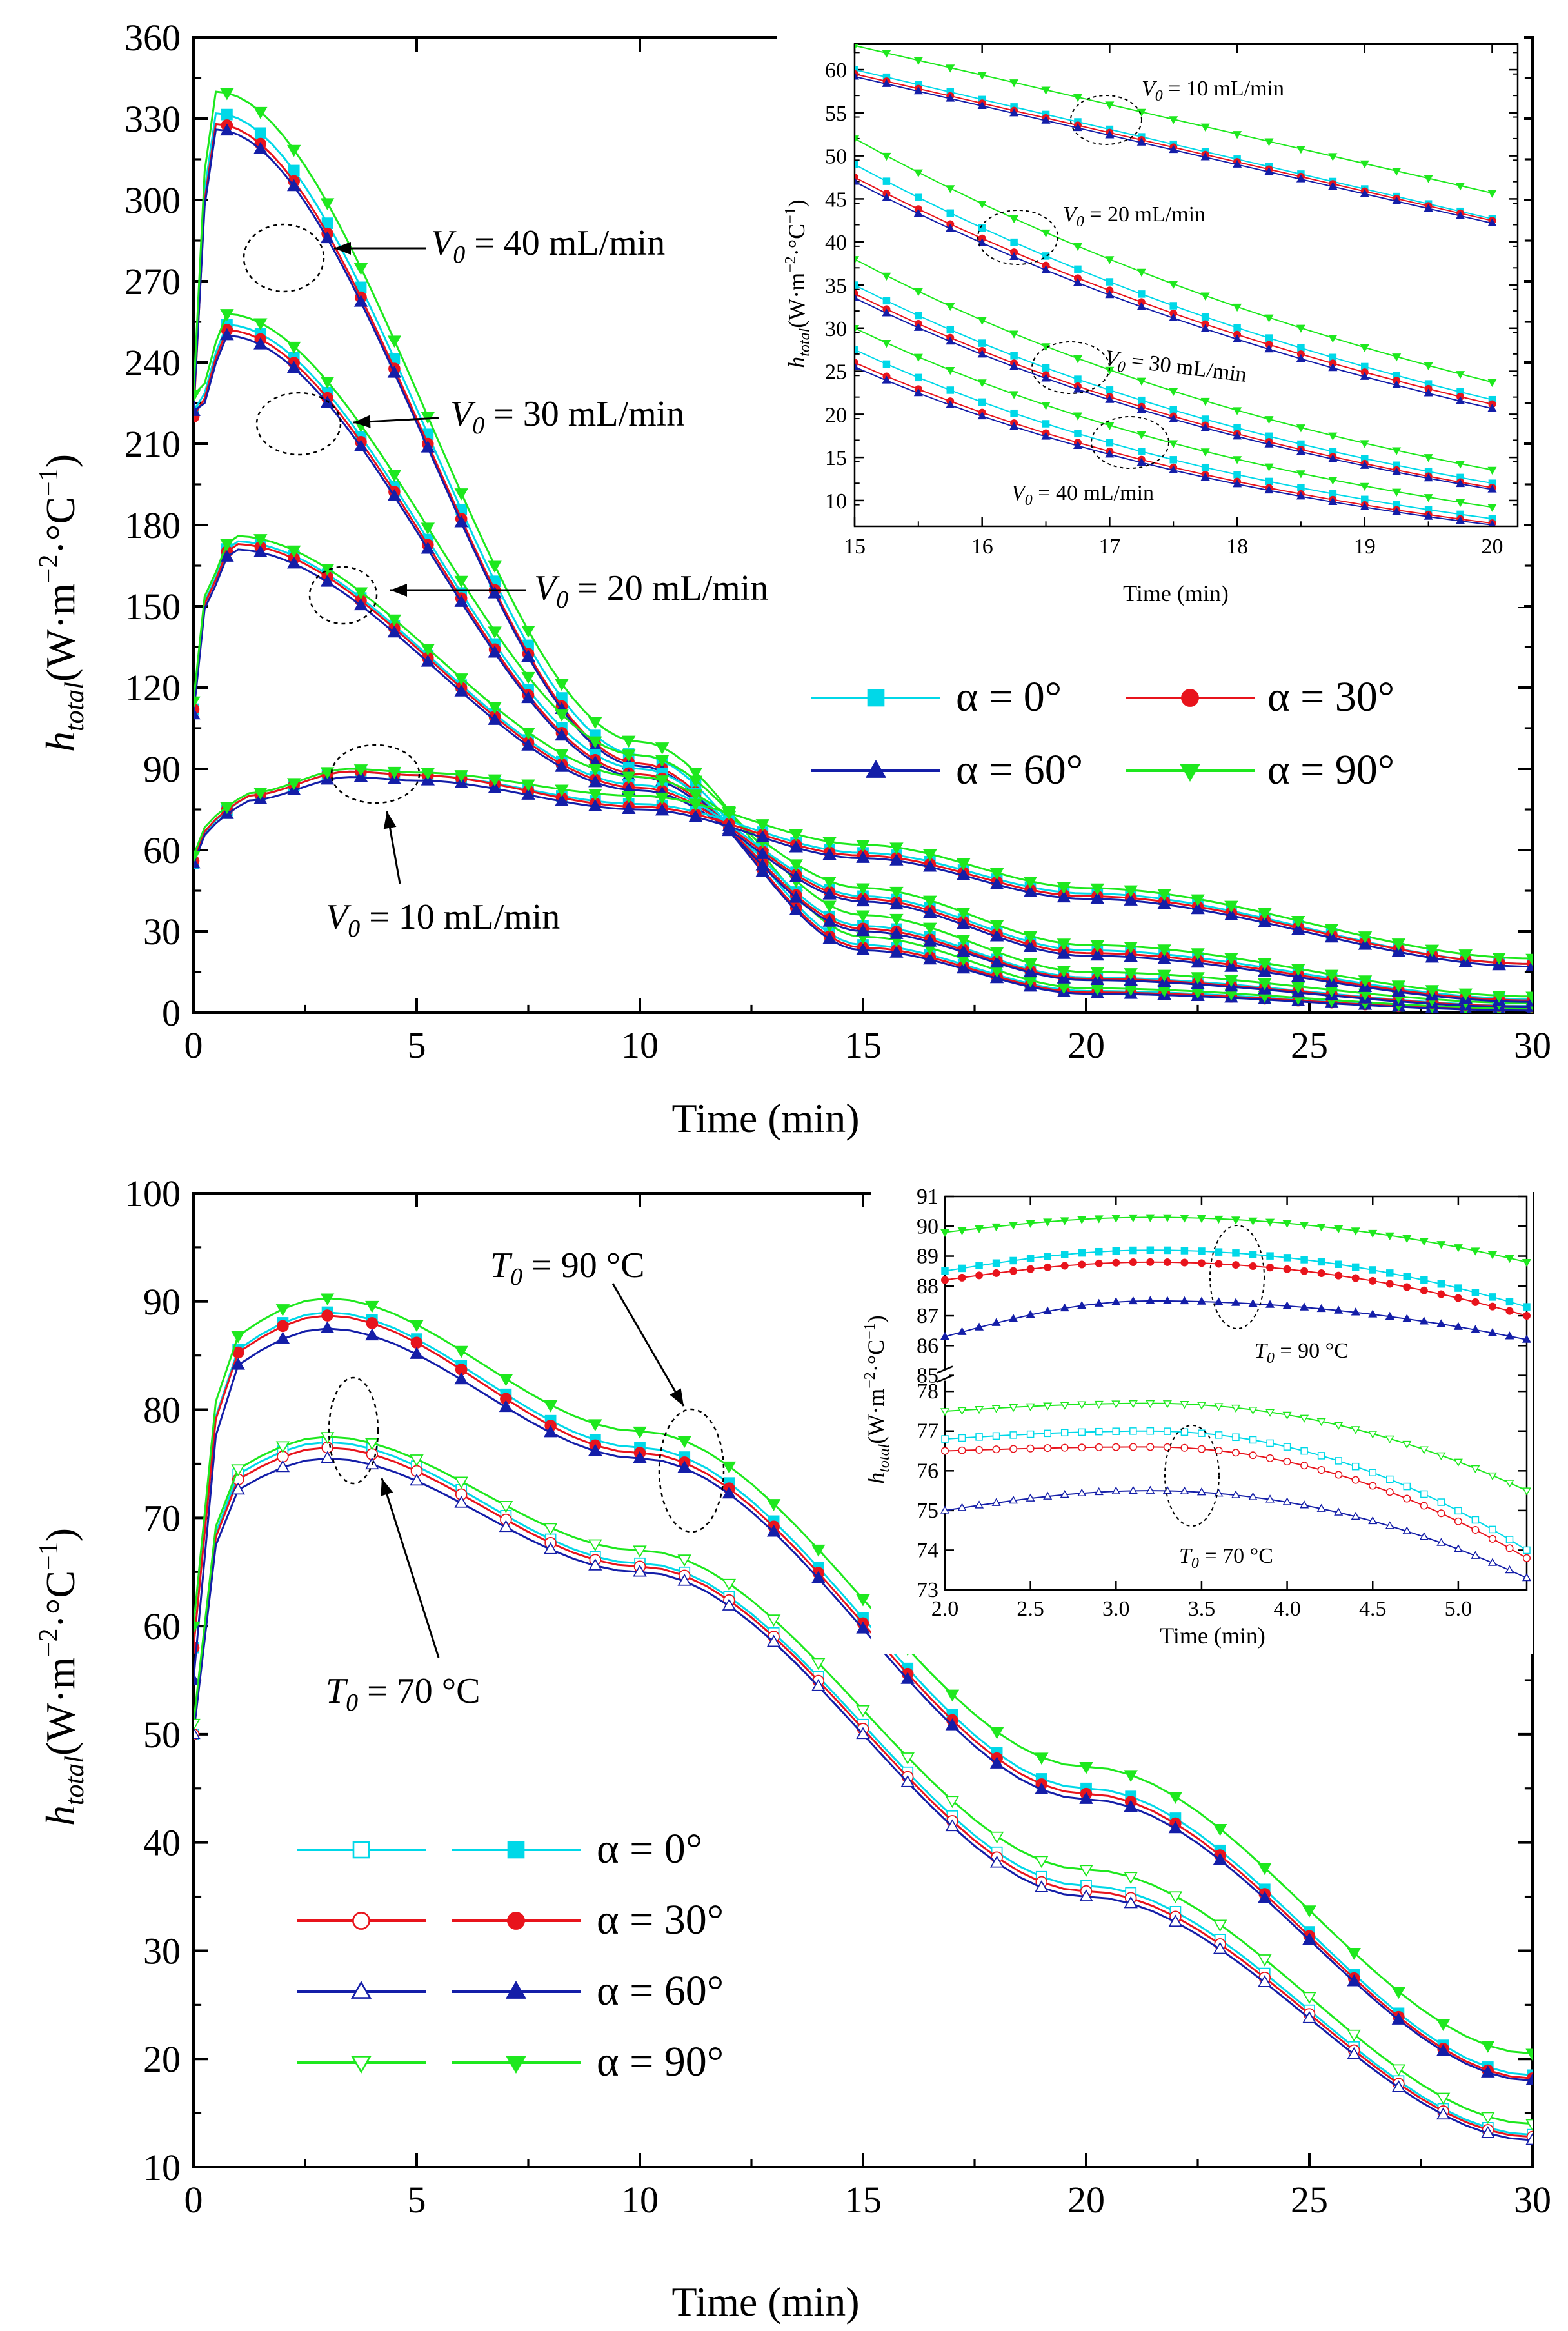 Image resolution: width=1568 pixels, height=2331 pixels. What do you see at coordinates (260, 551) in the screenshot?
I see `top-g2-s2-point` at bounding box center [260, 551].